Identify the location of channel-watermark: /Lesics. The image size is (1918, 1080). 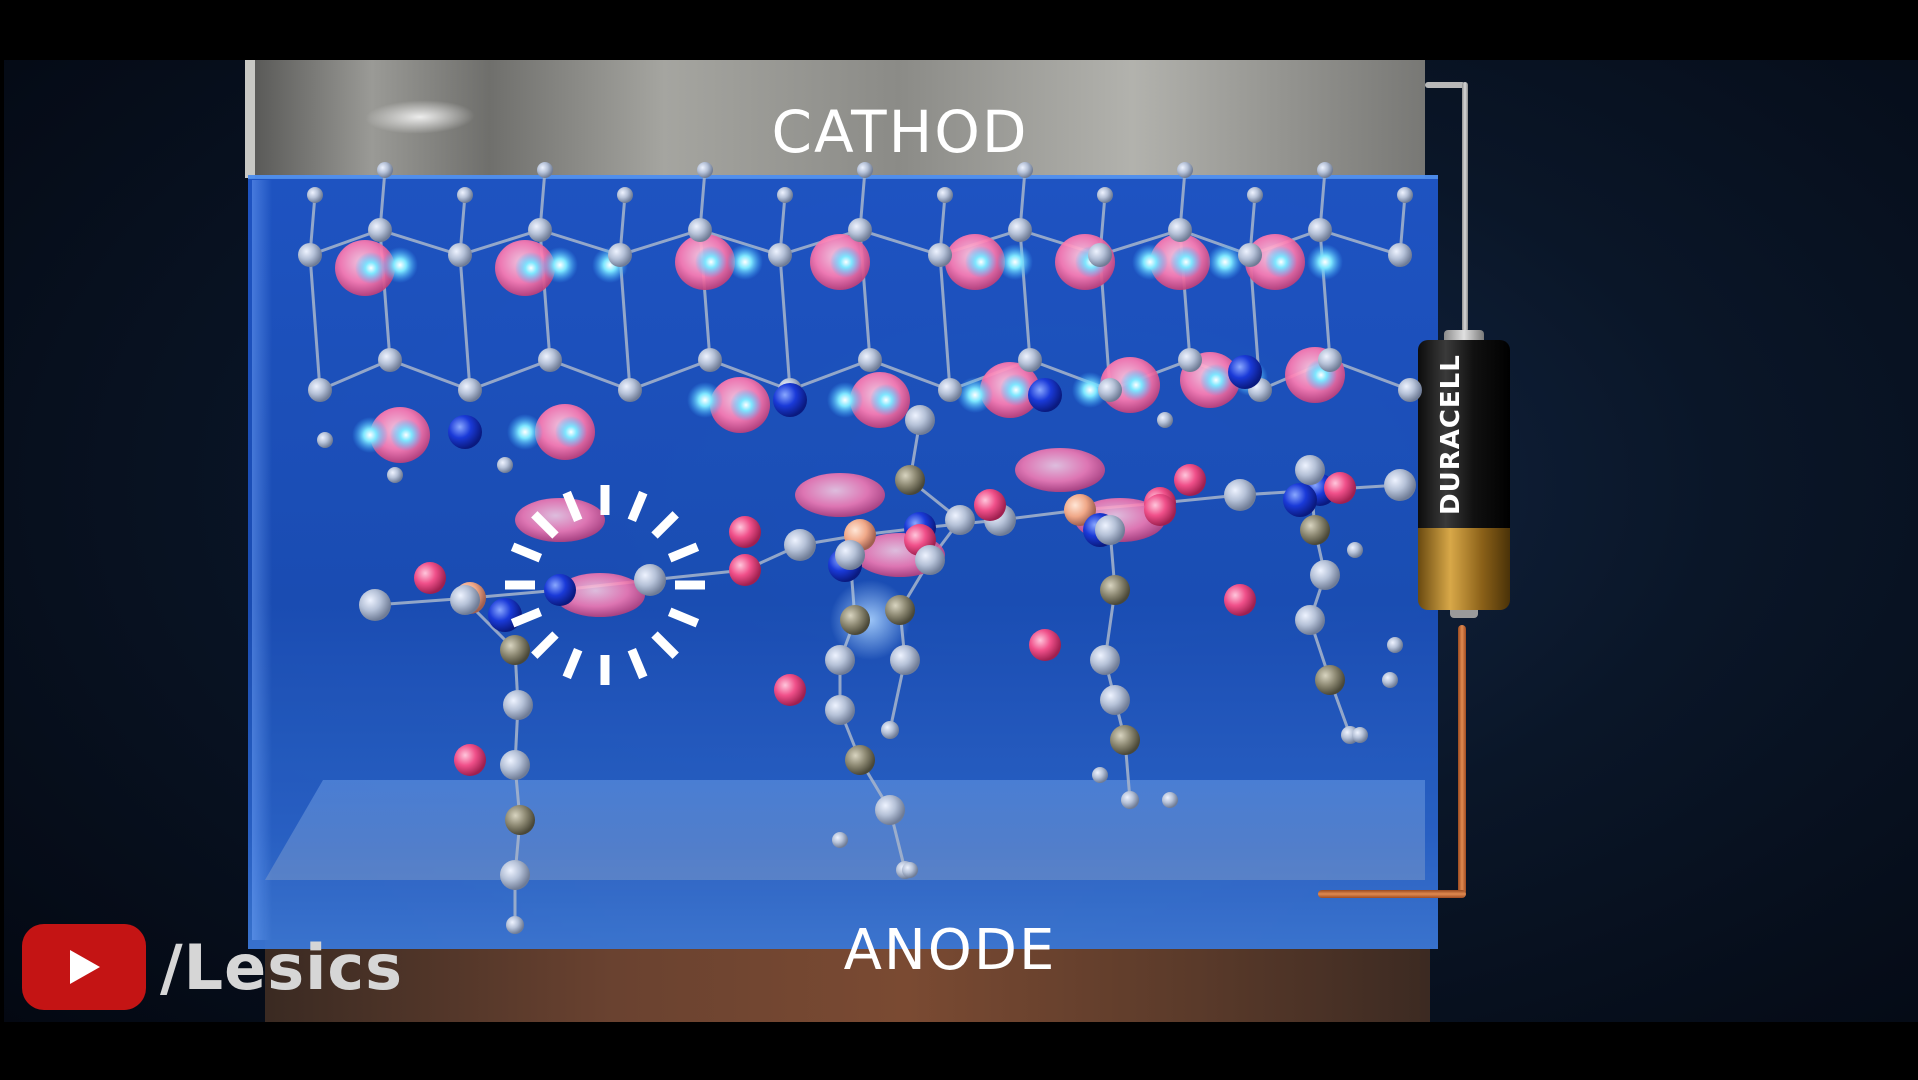
(212, 967).